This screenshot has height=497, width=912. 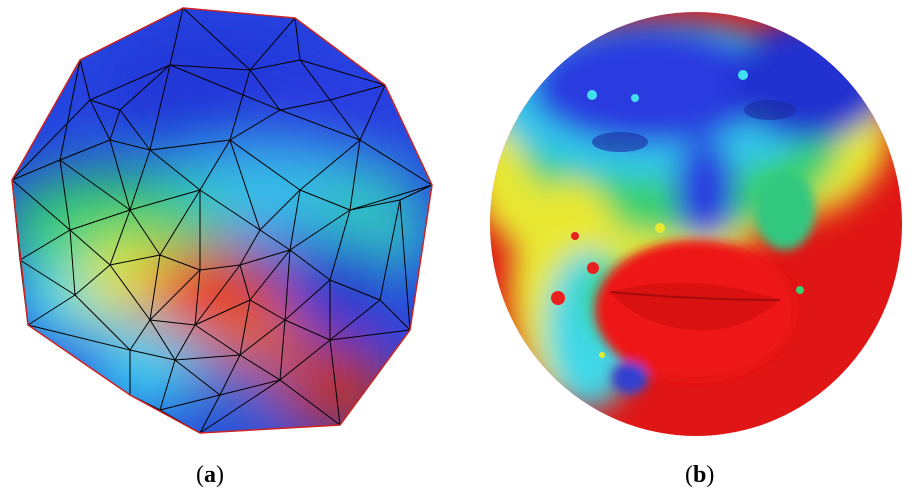 I want to click on caption-b-letter: b, so click(x=700, y=475).